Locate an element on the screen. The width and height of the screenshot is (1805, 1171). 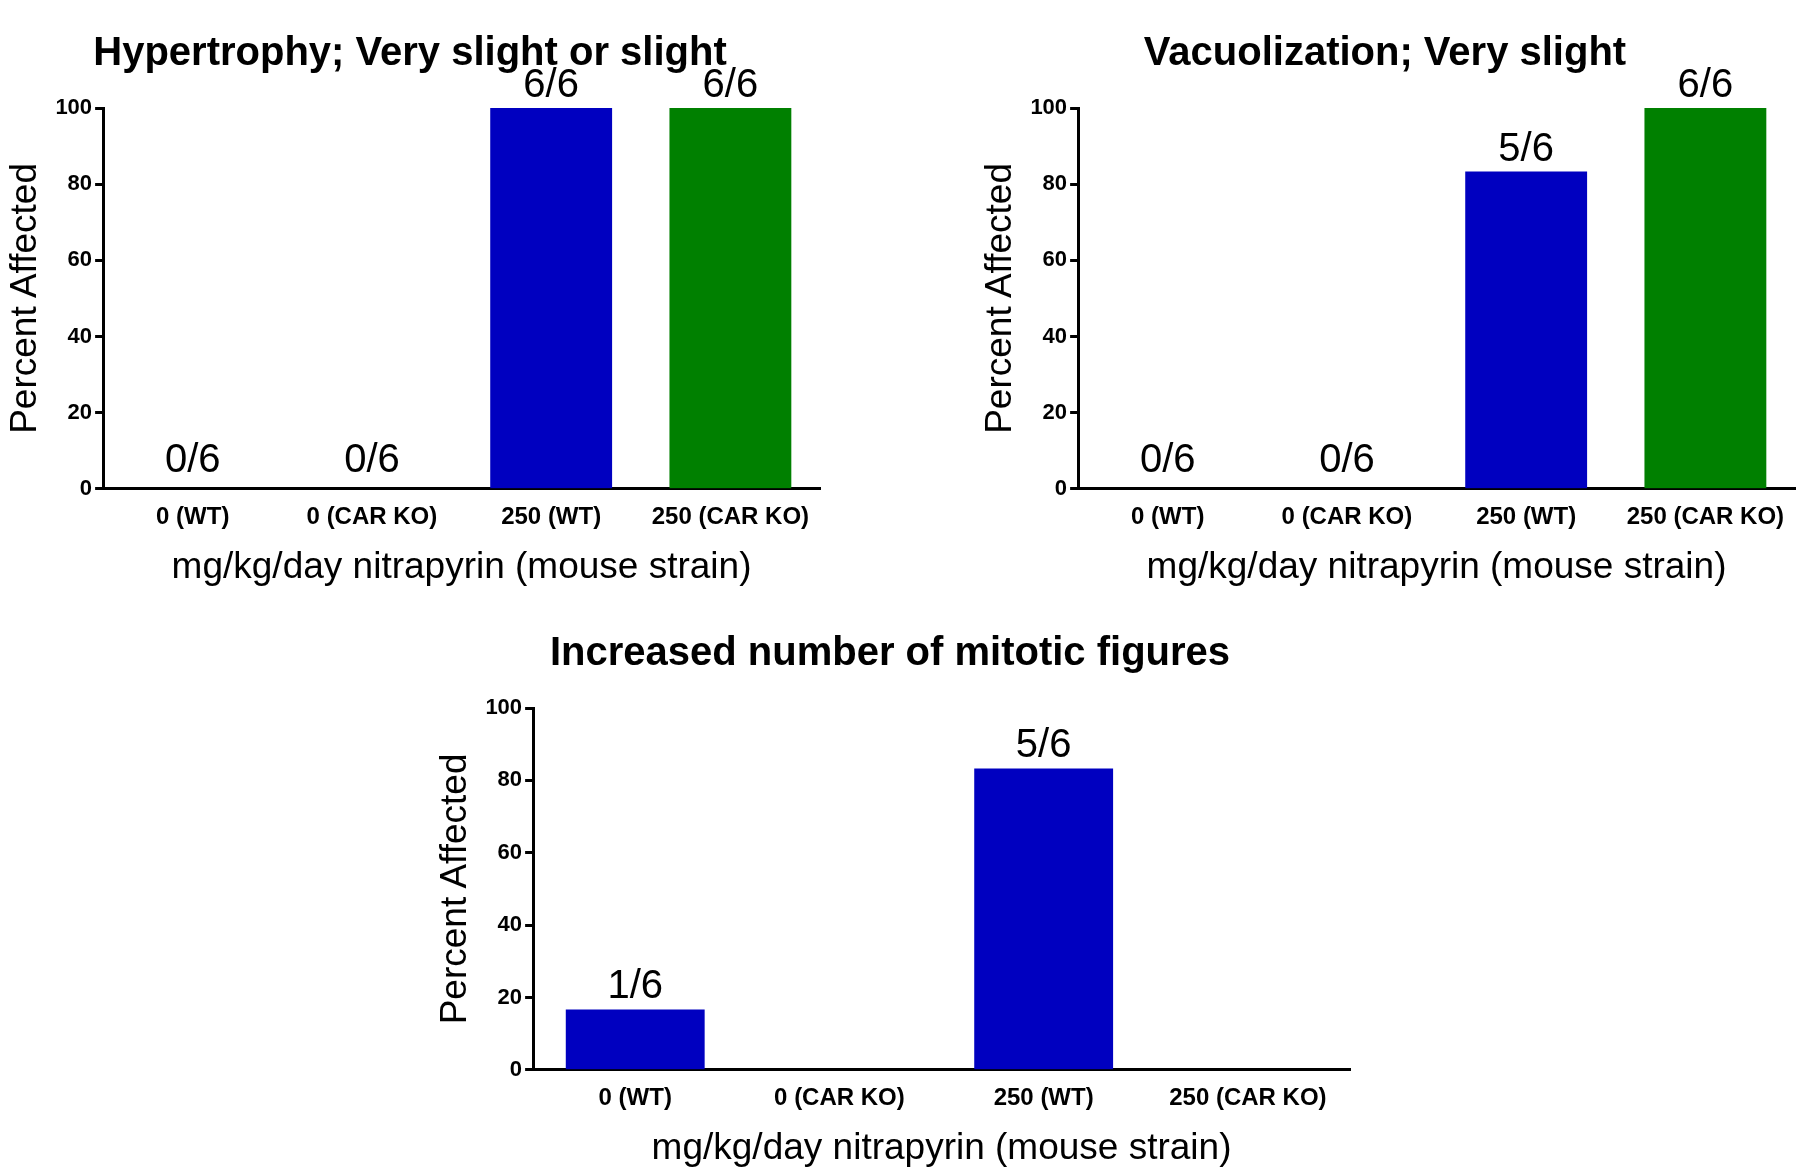
chart-title: Vacuolization; Very slight is located at coordinates (1385, 51).